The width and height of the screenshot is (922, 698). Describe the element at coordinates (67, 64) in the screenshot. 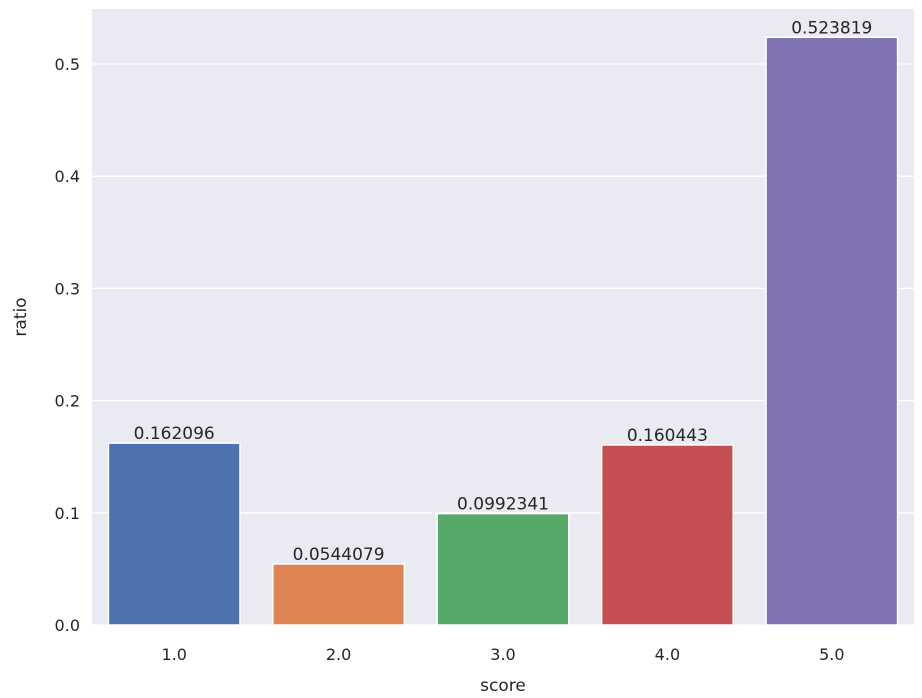

I see `y-tick-label: 0.5` at that location.